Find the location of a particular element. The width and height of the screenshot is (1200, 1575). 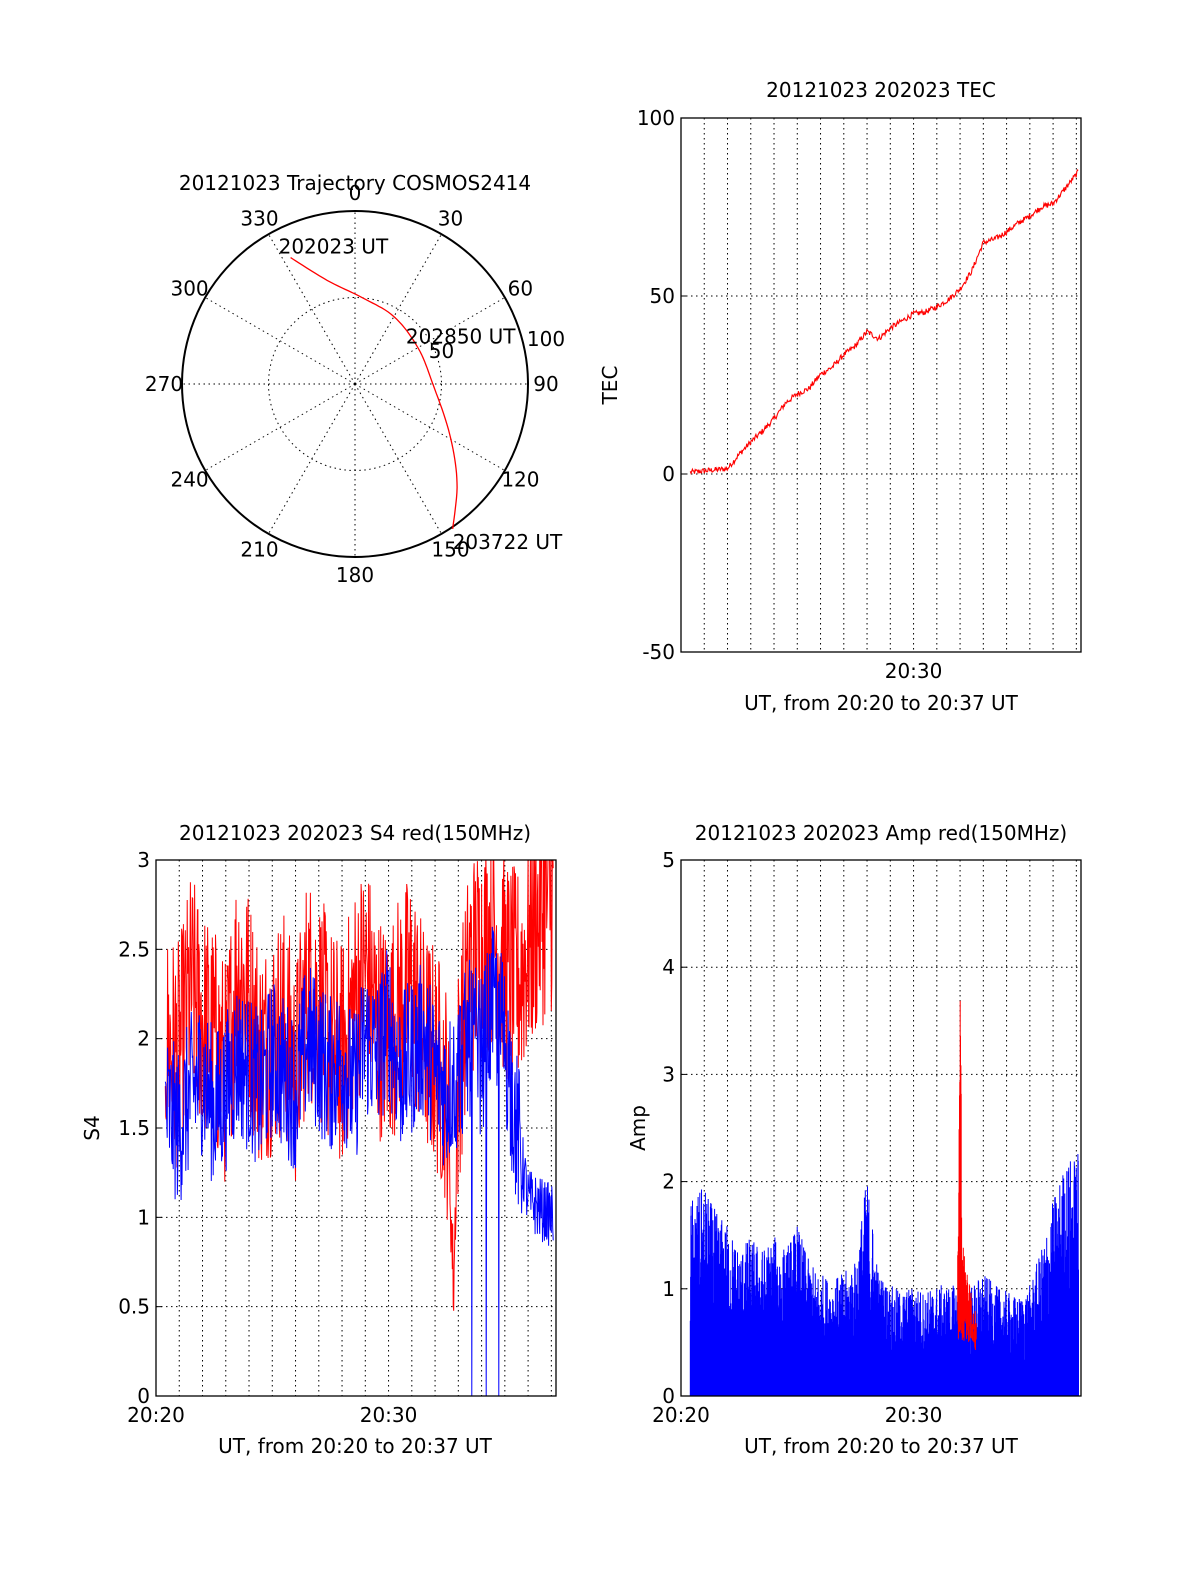

polar-angle-label-330: 330 is located at coordinates (259, 219).